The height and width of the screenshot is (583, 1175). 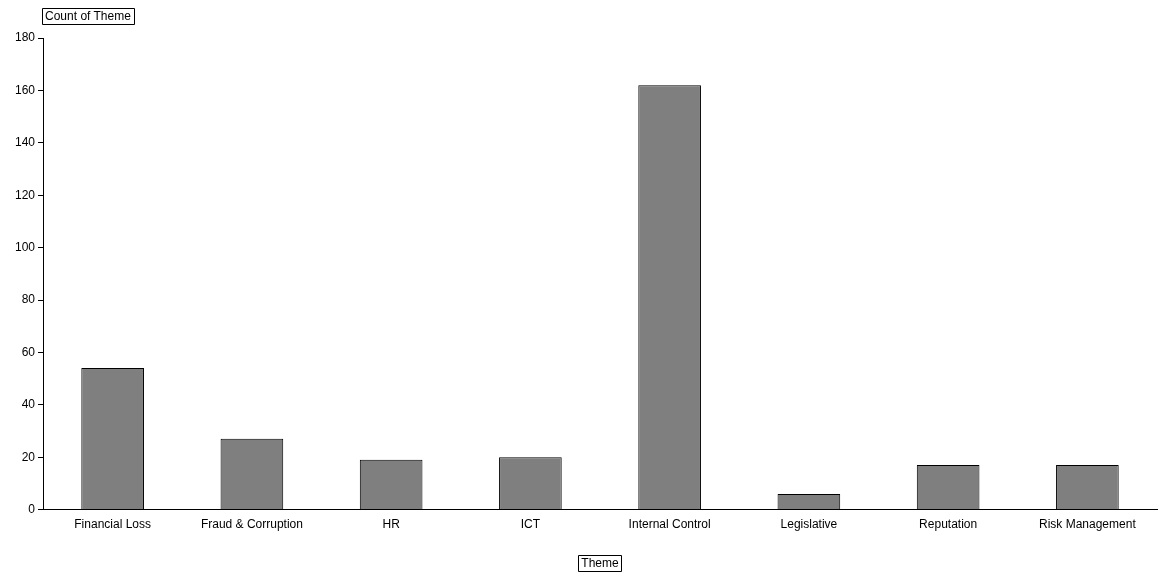 I want to click on y-tick-label: 120, so click(x=25, y=194).